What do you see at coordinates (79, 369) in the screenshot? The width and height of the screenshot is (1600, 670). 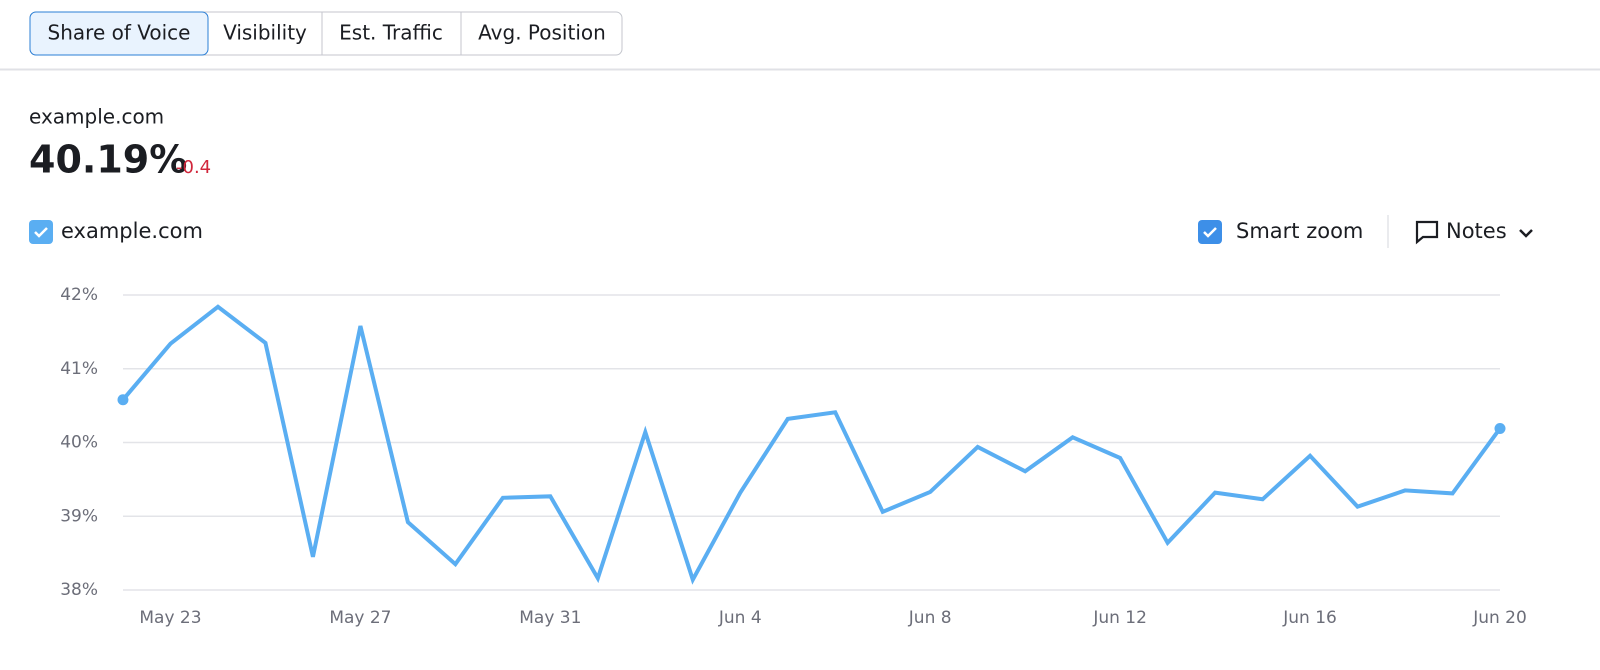 I see `y-tick-label: 41%` at bounding box center [79, 369].